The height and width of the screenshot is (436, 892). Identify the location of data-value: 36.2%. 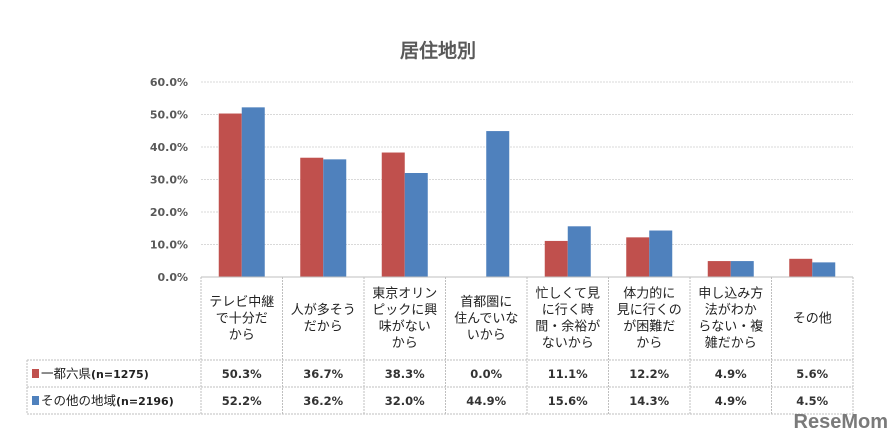
(323, 401).